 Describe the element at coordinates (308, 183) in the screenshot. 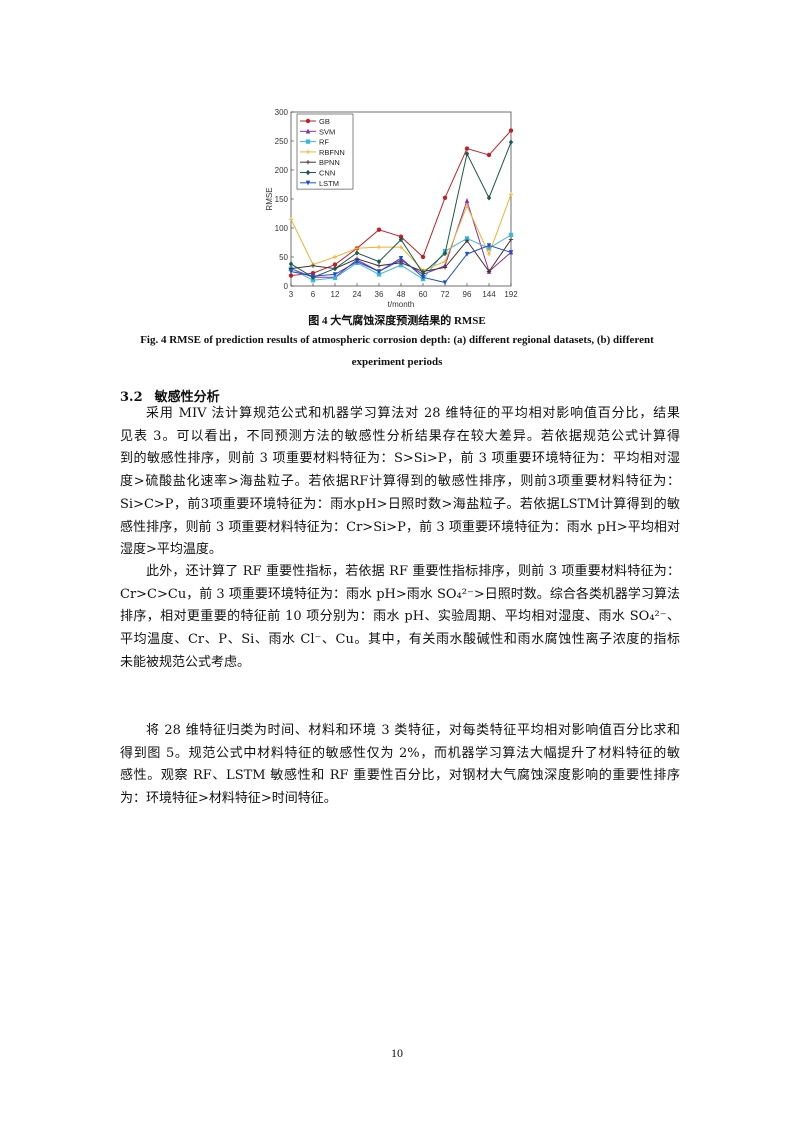

I see `legend-marker-lstm` at that location.